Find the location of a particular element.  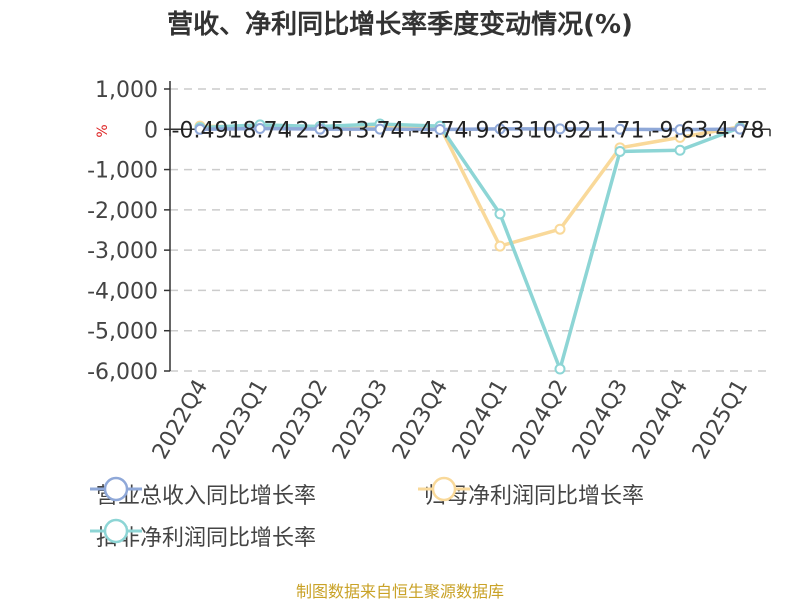

source-footer: 制图数据来自恒生聚源数据库 is located at coordinates (399, 591).